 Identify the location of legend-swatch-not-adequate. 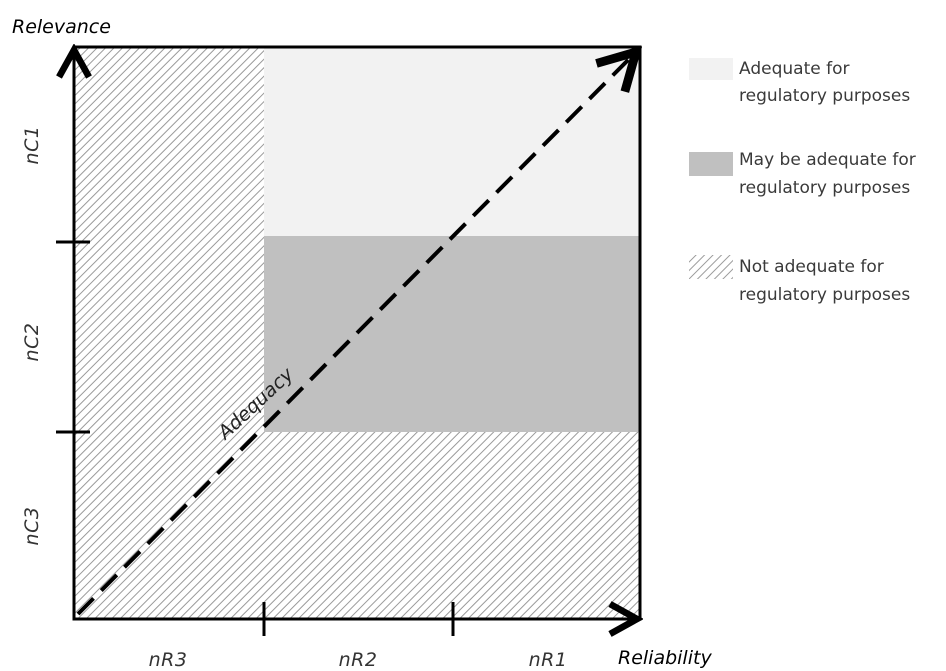
(711, 267).